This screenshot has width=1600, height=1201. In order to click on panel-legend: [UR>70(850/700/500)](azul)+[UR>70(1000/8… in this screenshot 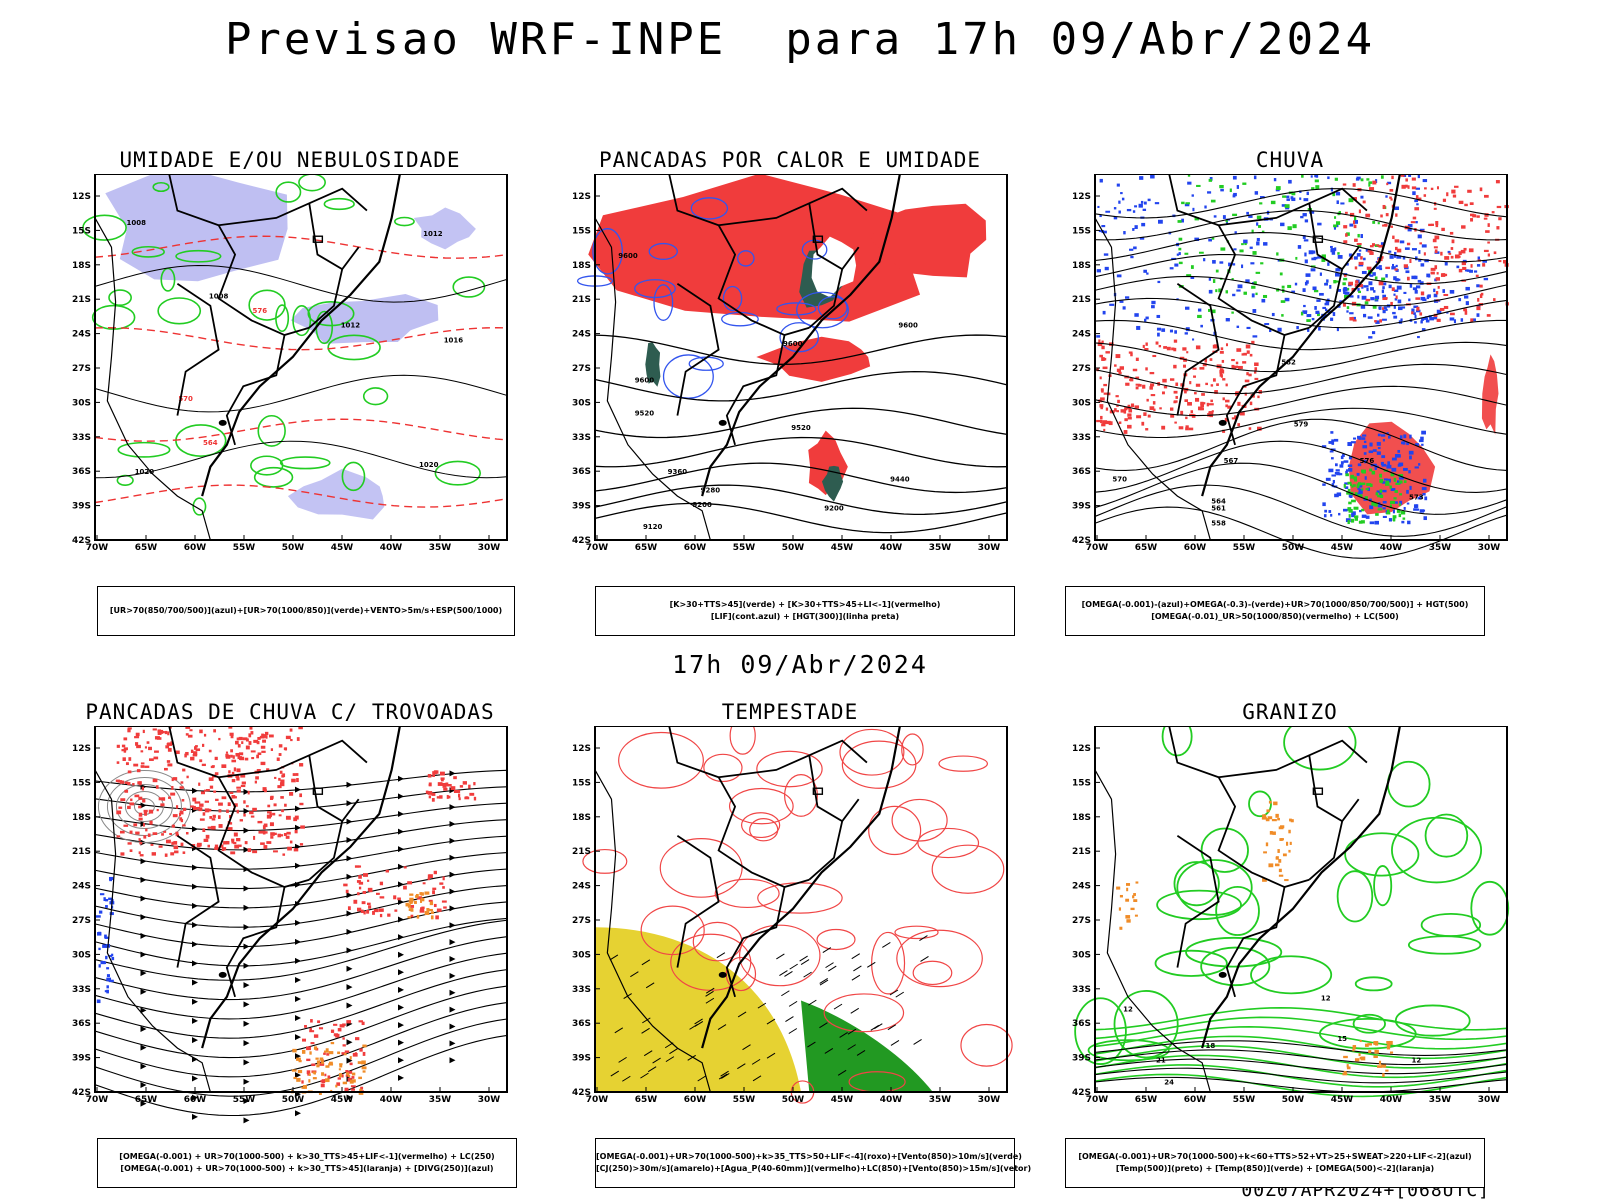, I will do `click(306, 611)`.